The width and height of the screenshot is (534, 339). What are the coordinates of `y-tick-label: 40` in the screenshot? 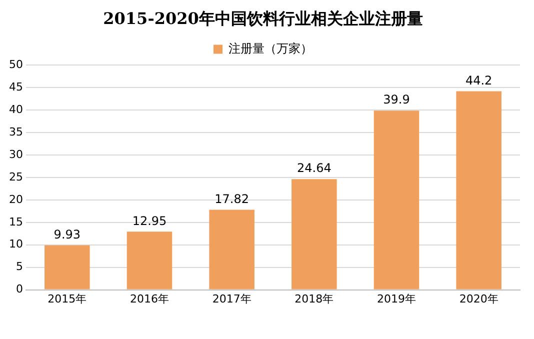 It's located at (15, 109).